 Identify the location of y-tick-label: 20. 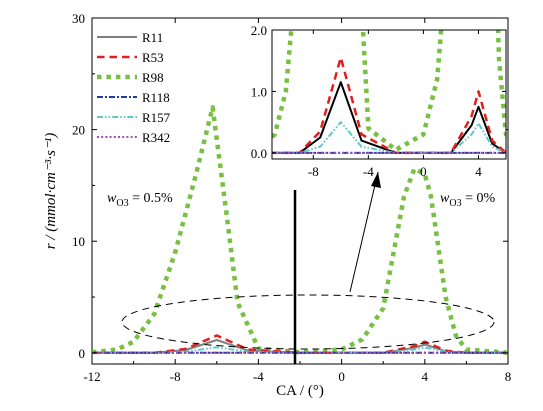
(78, 130).